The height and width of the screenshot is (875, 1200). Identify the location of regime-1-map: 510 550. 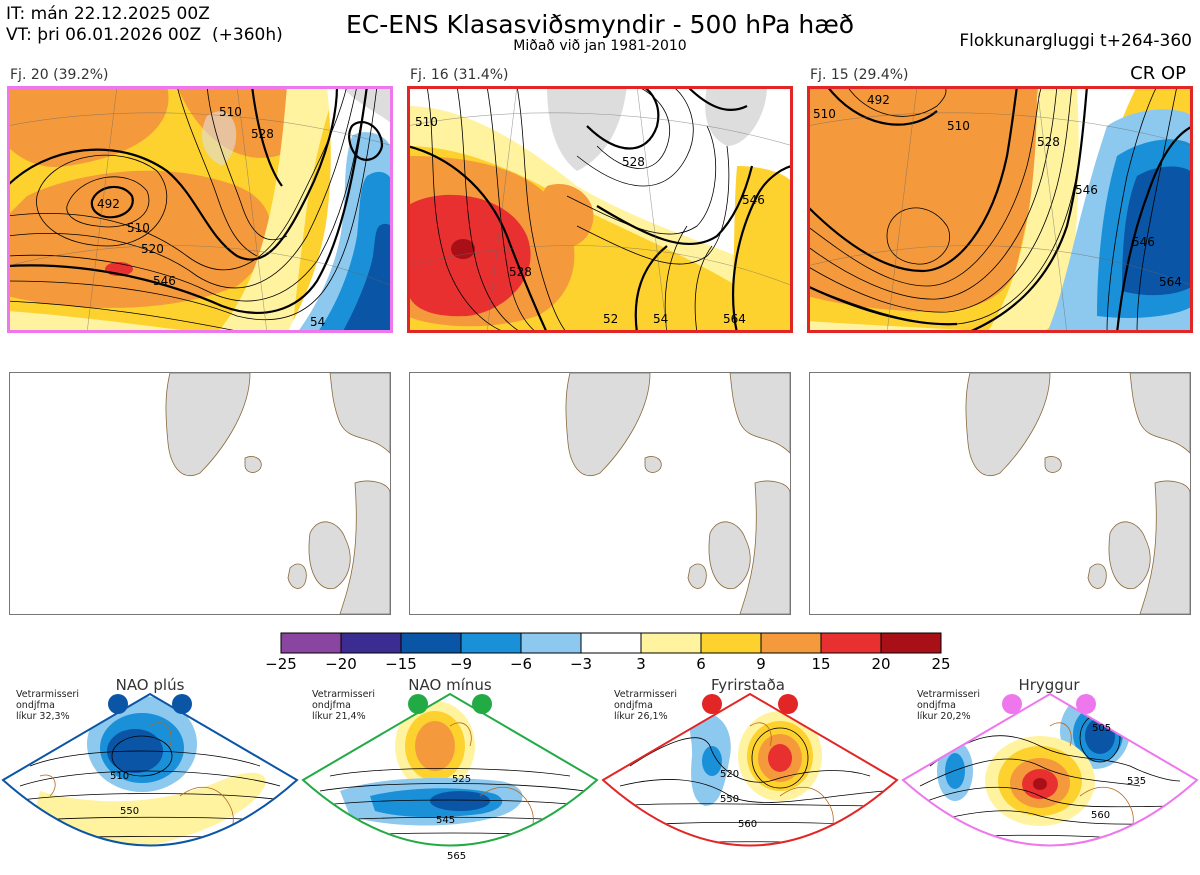
(150, 778).